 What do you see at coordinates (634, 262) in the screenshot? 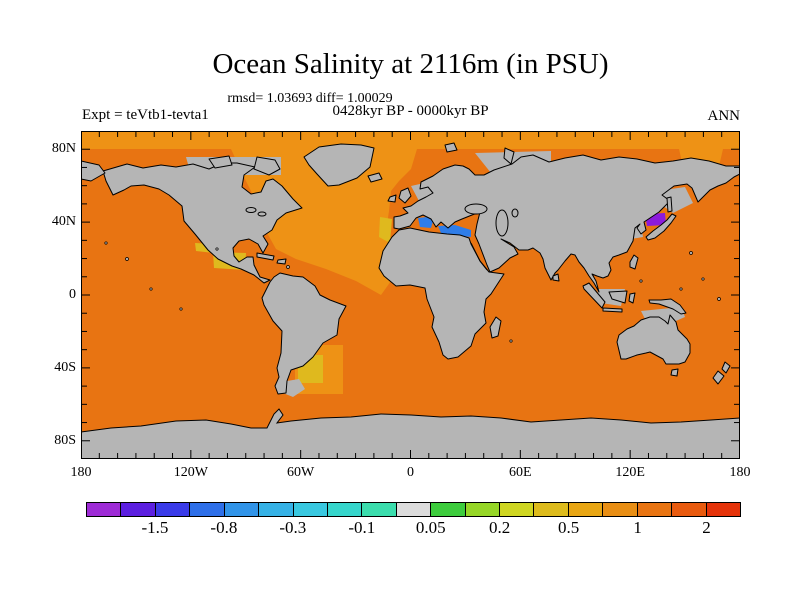
I see `philippines` at bounding box center [634, 262].